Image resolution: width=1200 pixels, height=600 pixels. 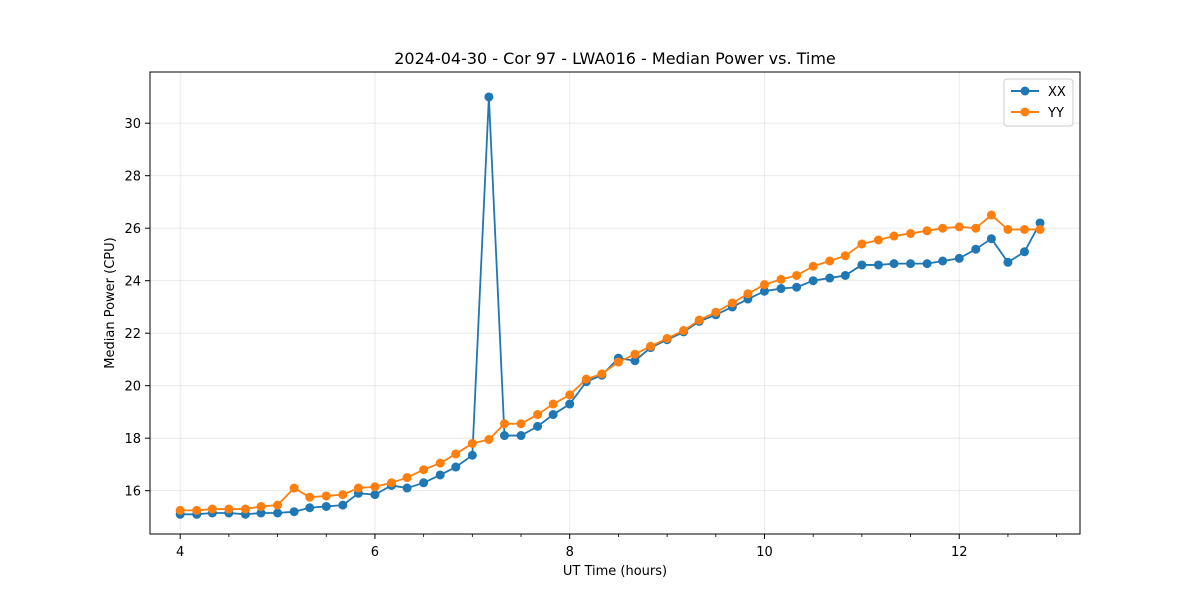 I want to click on x-tick-label-0: 4, so click(x=180, y=552).